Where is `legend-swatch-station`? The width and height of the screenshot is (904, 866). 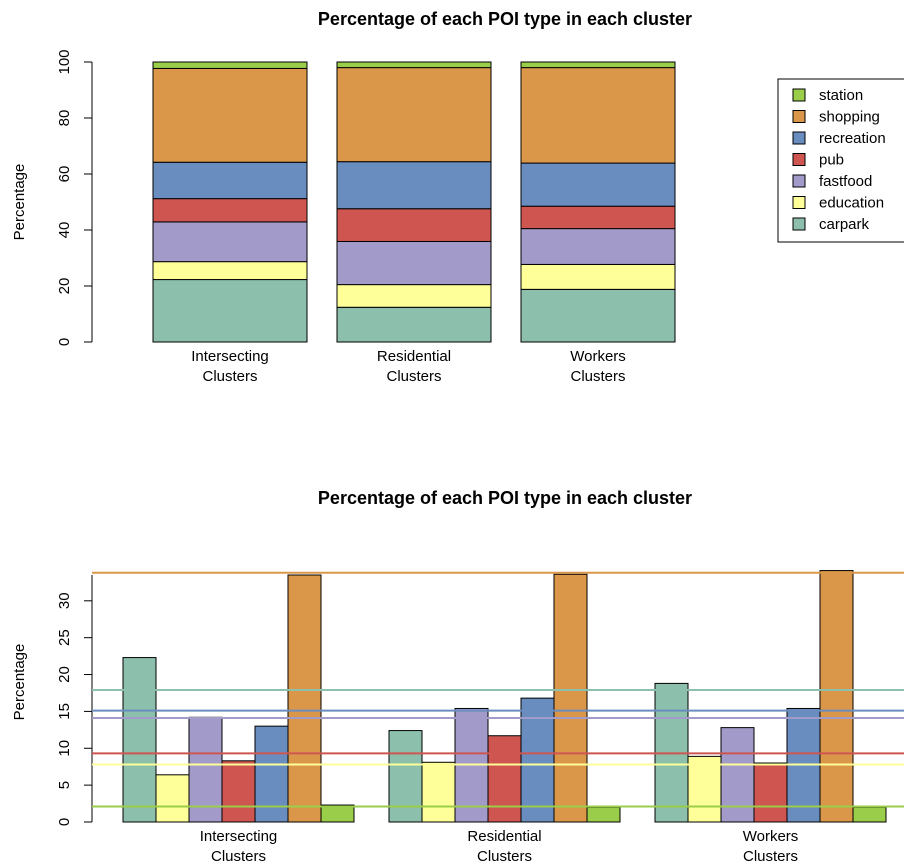
legend-swatch-station is located at coordinates (799, 95).